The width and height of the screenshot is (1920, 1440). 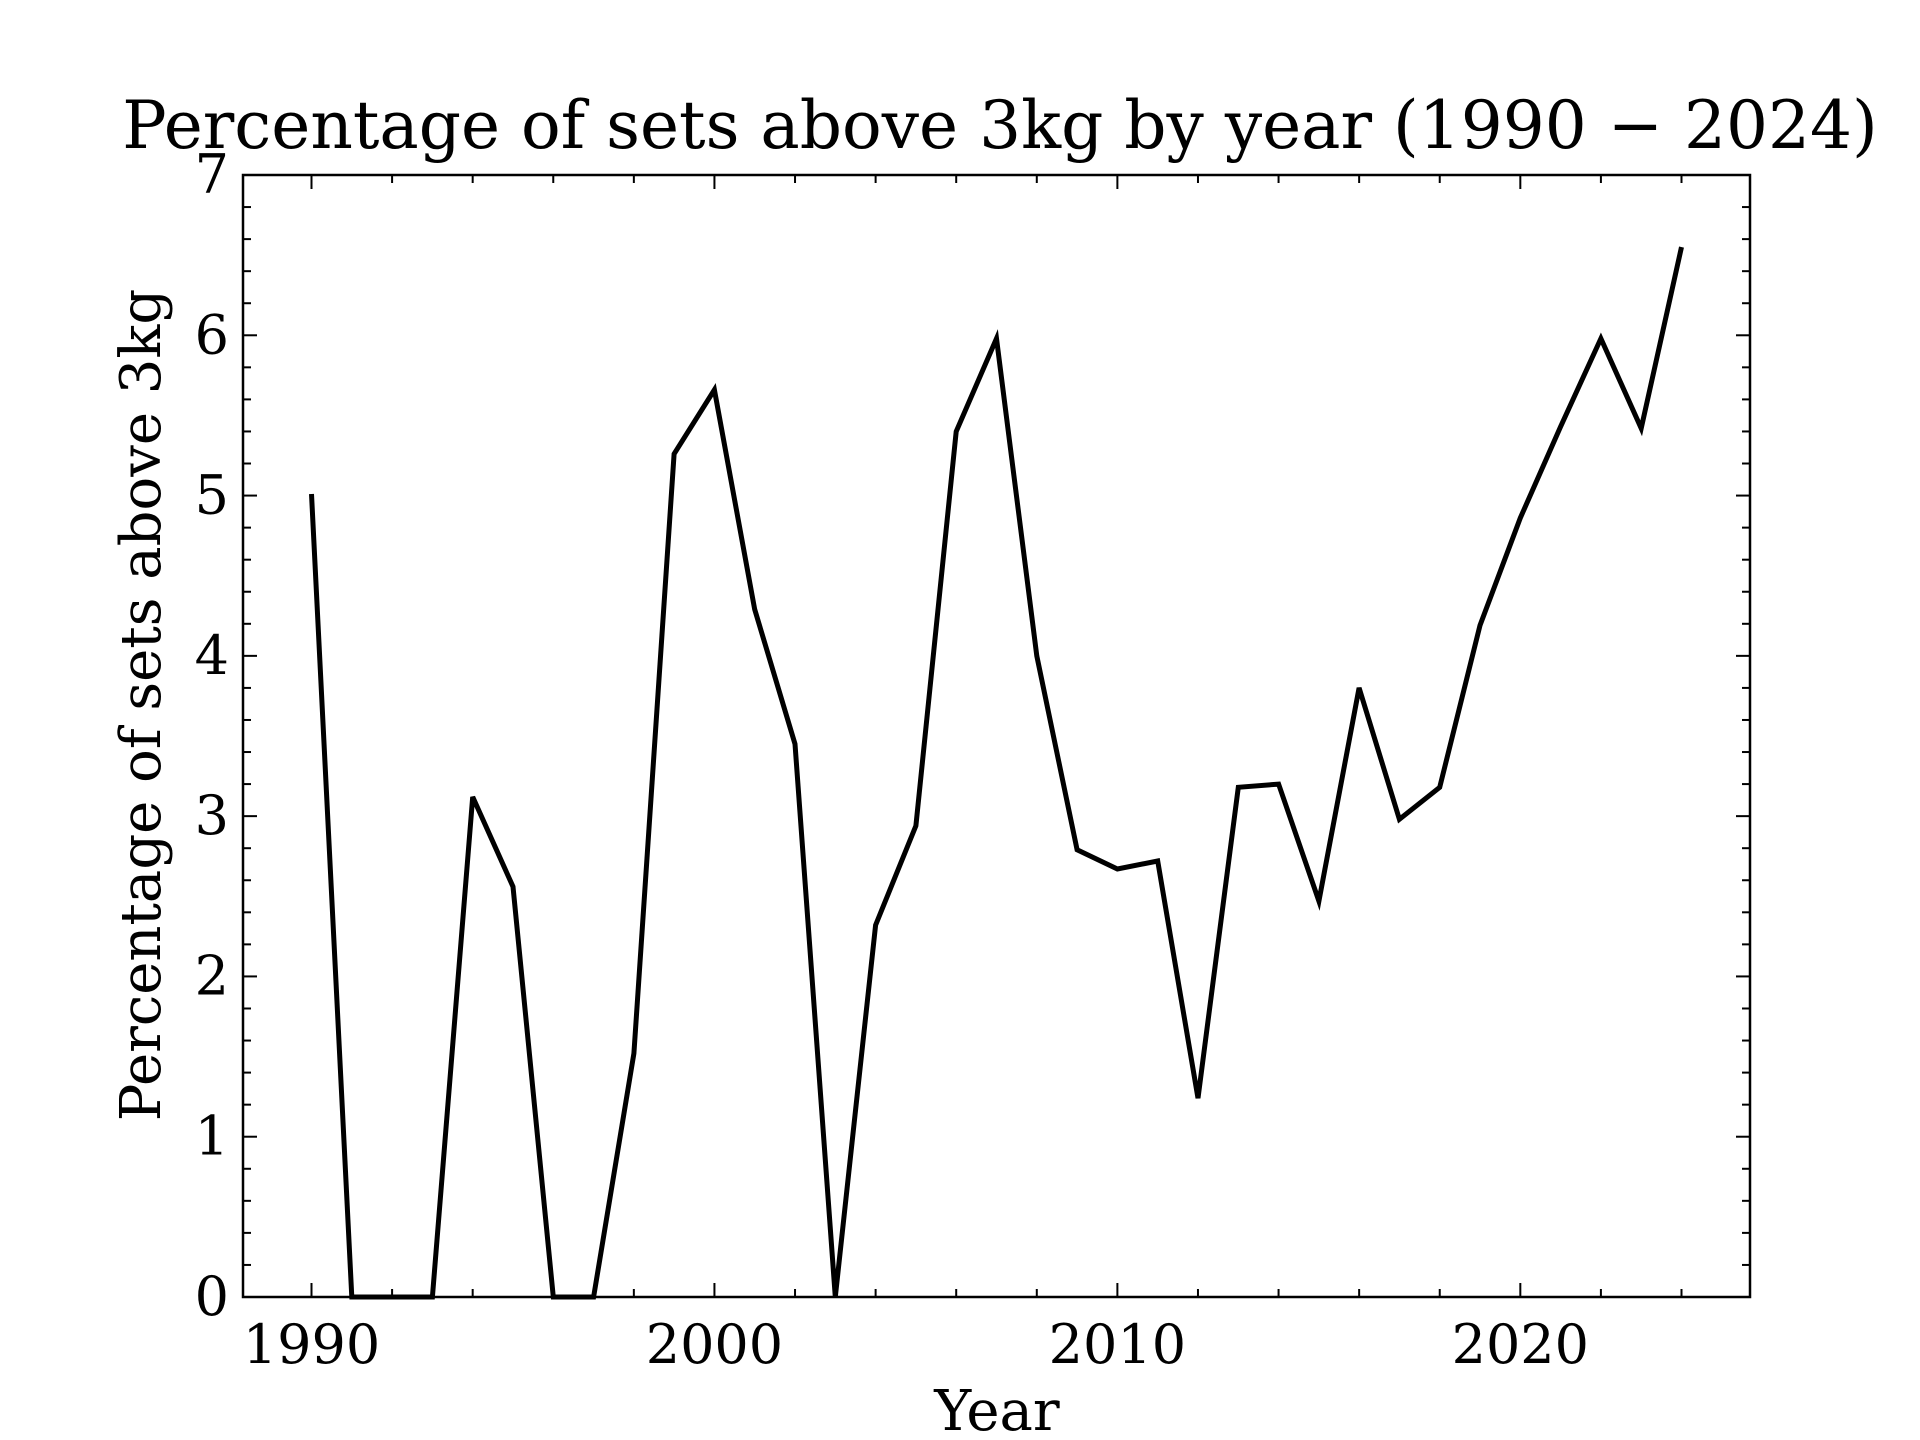 What do you see at coordinates (212, 815) in the screenshot?
I see `y-tick-label: 3` at bounding box center [212, 815].